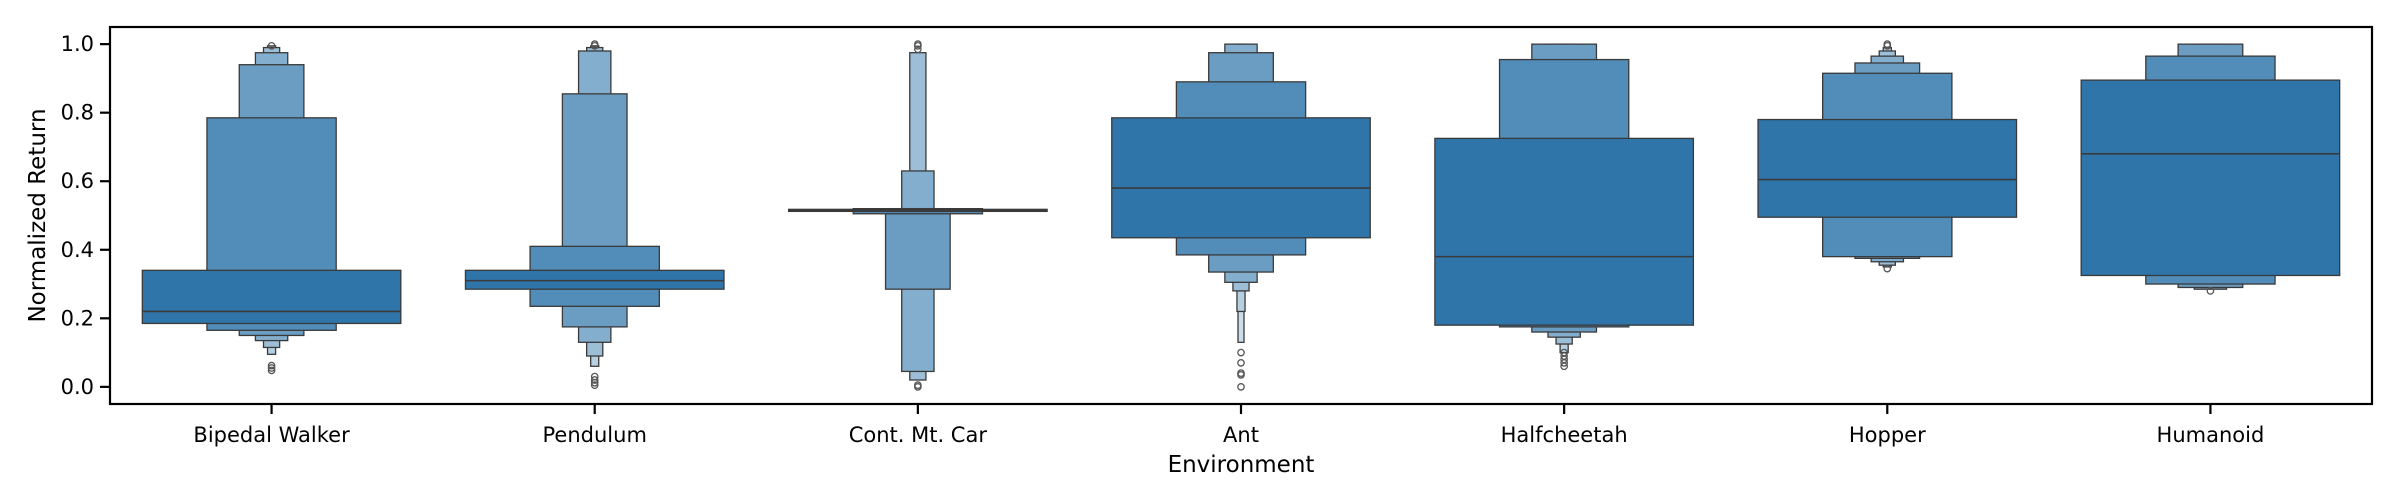 This screenshot has height=500, width=2400. I want to click on y-axis: 0.0 0.2 0.4 0.6 0.8 1.0, so click(85, 215).